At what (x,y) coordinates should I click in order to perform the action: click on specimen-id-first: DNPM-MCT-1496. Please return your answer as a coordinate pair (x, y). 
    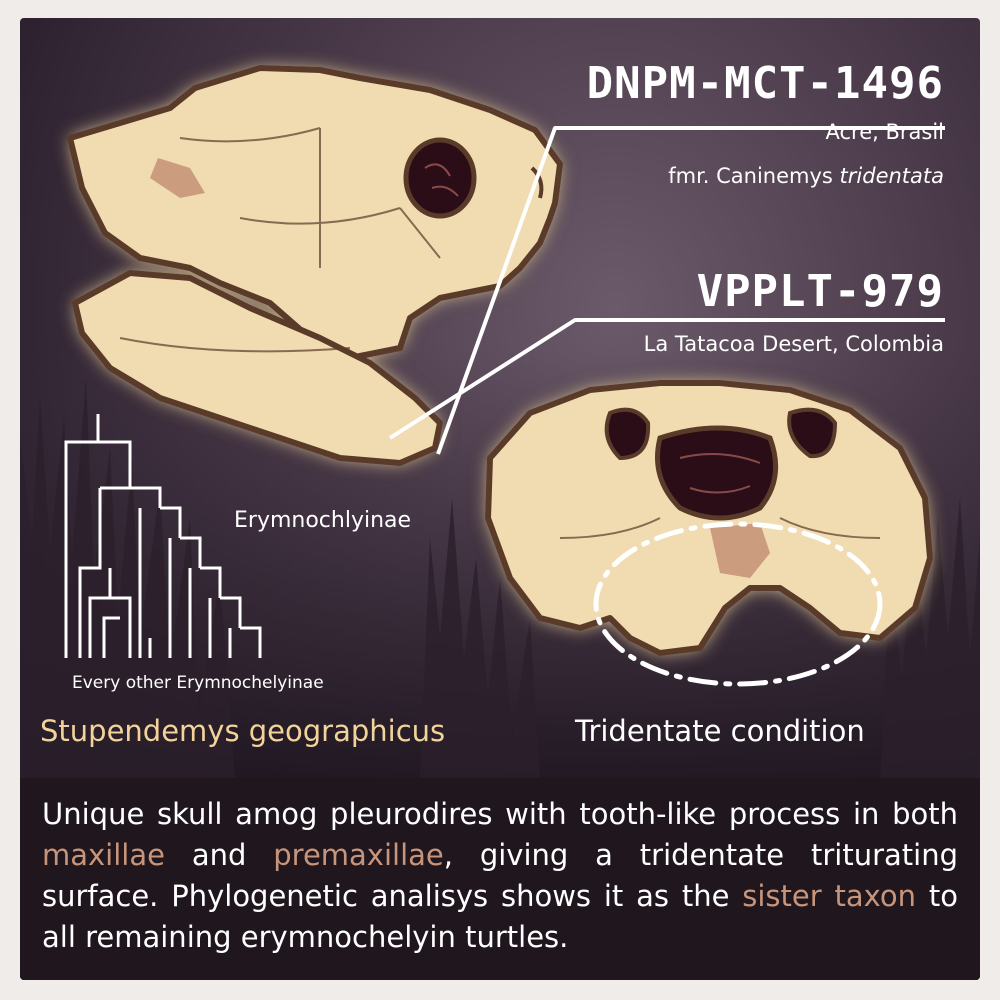
    Looking at the image, I should click on (765, 83).